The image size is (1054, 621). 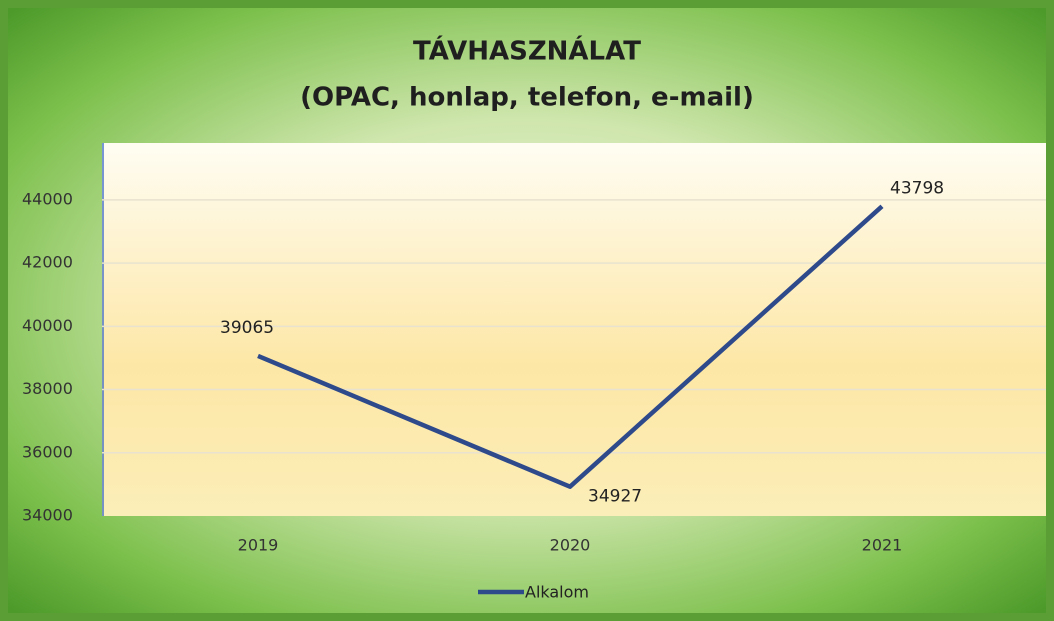 What do you see at coordinates (258, 545) in the screenshot?
I see `x-tick-label: 2019` at bounding box center [258, 545].